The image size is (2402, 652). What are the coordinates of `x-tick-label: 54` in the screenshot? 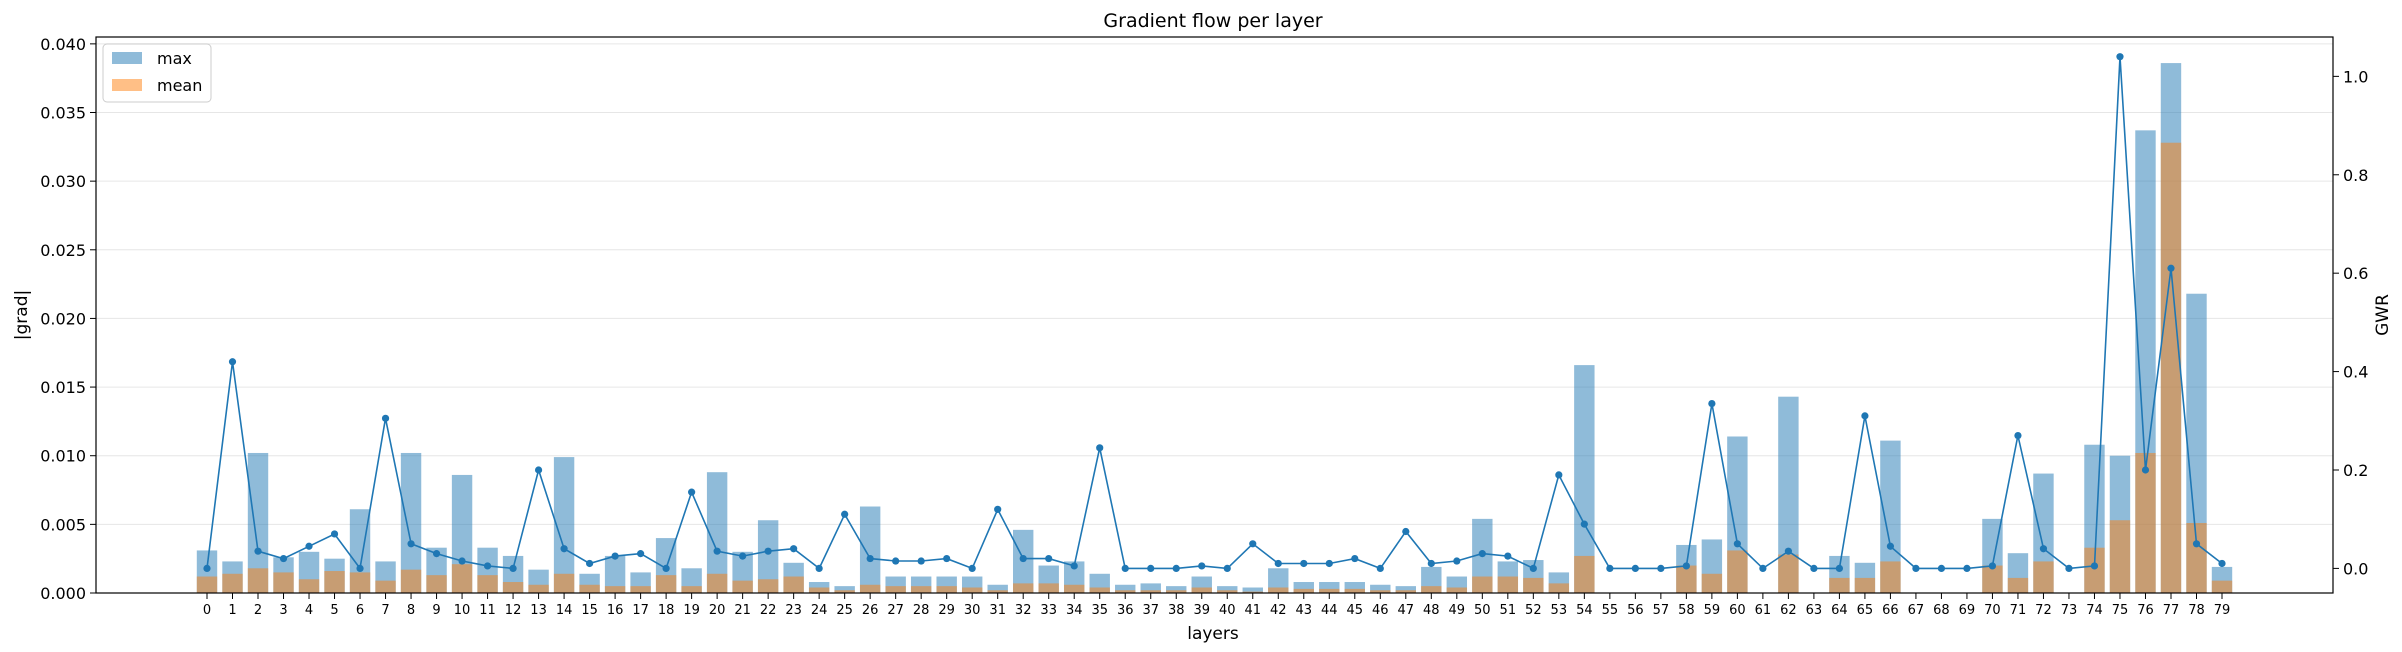 It's located at (1584, 610).